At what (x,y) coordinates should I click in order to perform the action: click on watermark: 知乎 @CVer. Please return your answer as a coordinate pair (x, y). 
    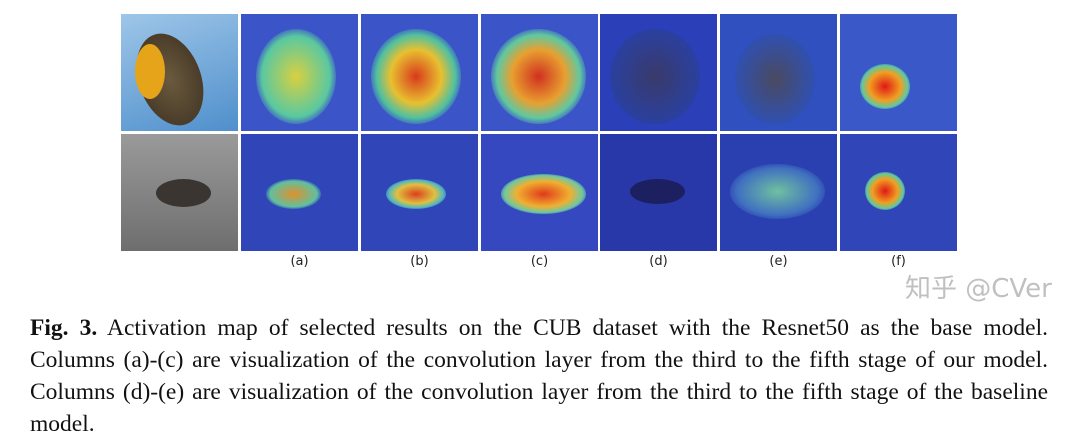
    Looking at the image, I should click on (978, 289).